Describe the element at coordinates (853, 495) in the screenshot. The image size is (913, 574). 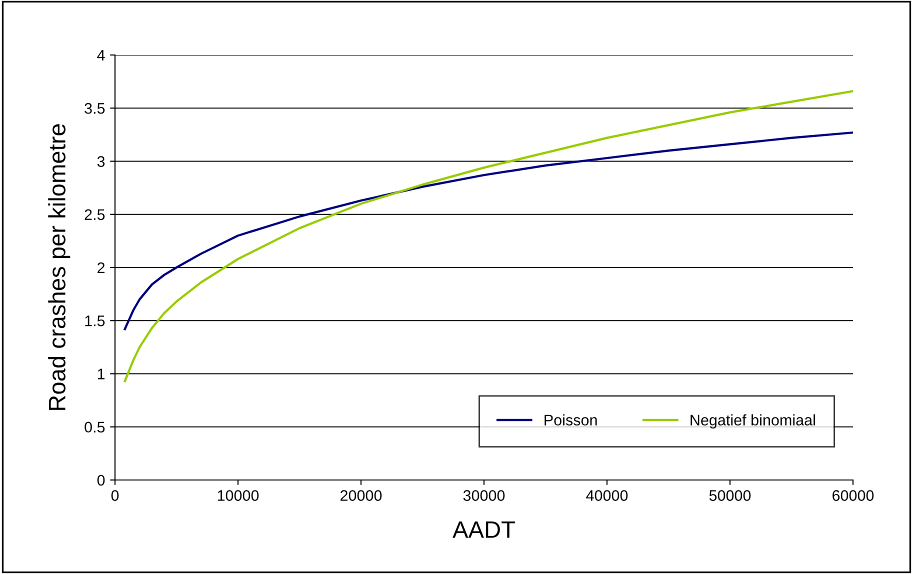
I see `x-tick-label: 60000` at that location.